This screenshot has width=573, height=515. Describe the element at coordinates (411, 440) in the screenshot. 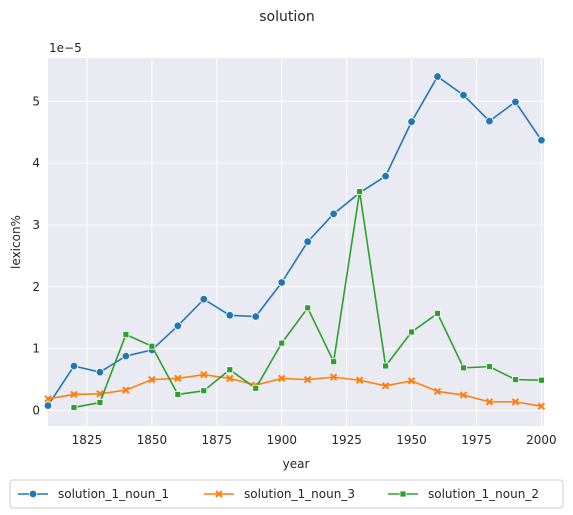

I see `x-tick-label: 1950` at that location.